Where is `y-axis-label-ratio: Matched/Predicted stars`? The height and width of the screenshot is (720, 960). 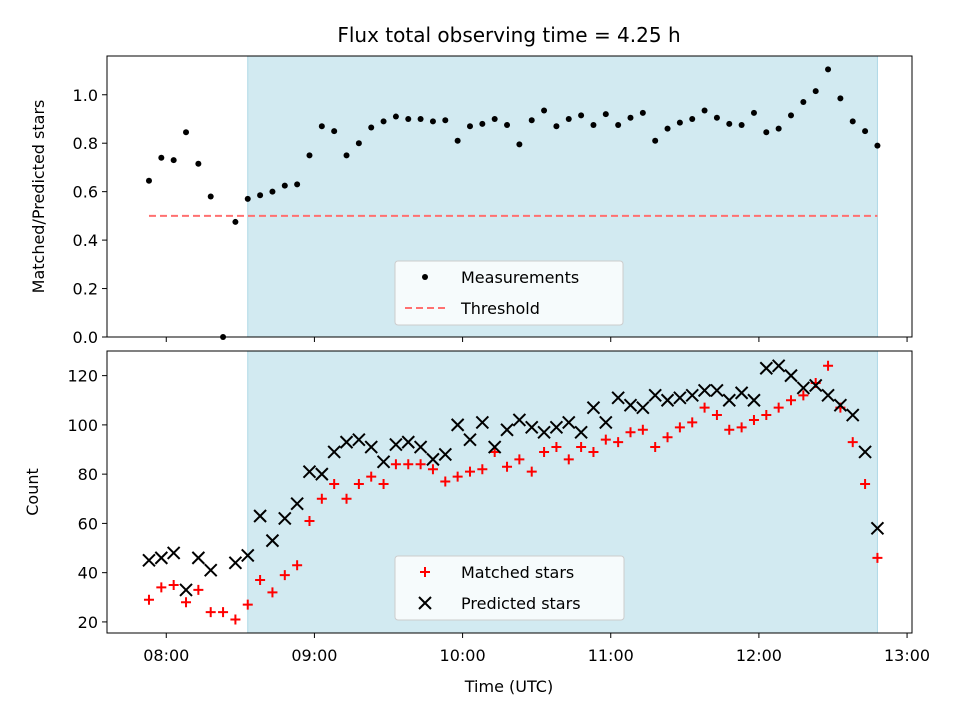
y-axis-label-ratio: Matched/Predicted stars is located at coordinates (38, 197).